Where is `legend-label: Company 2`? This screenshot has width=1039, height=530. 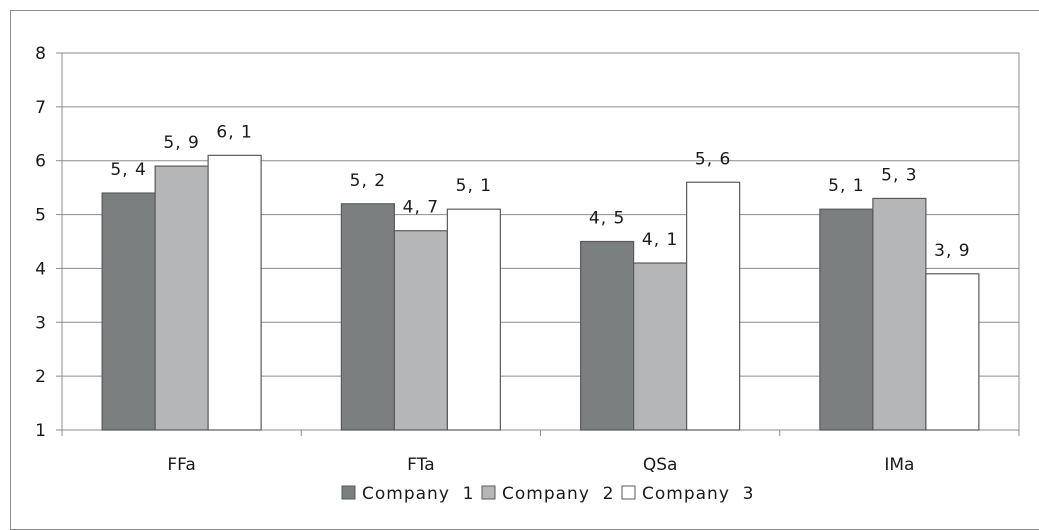 legend-label: Company 2 is located at coordinates (558, 494).